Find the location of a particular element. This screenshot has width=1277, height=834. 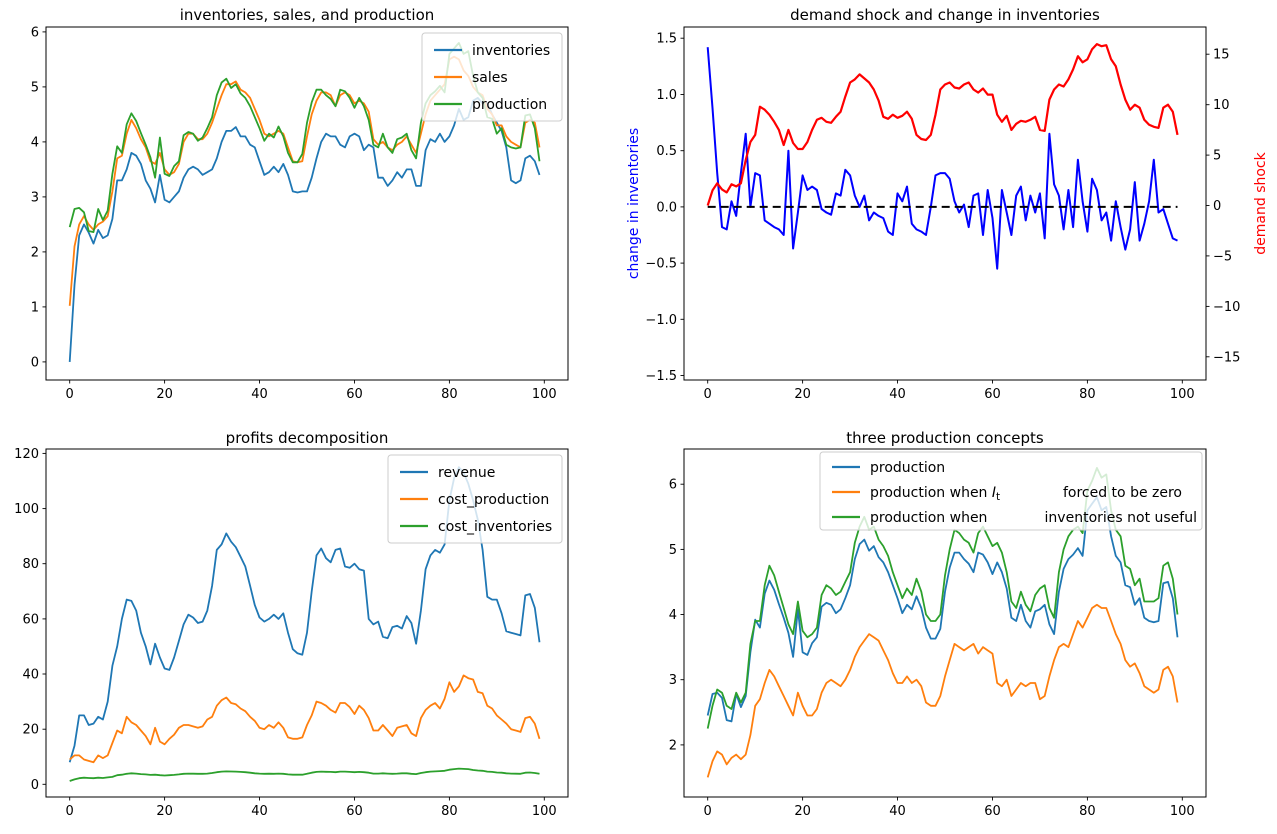

svg-text: change in inventories is located at coordinates (634, 203).